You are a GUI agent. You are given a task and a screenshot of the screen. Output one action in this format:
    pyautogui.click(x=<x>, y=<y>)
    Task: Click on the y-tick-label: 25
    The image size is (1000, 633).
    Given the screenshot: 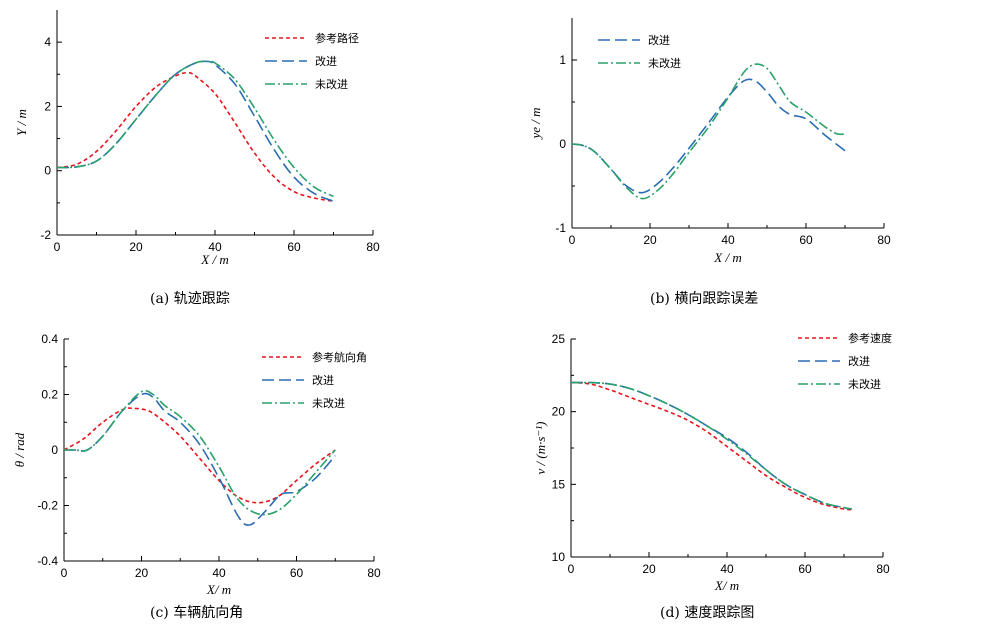 What is the action you would take?
    pyautogui.click(x=559, y=339)
    